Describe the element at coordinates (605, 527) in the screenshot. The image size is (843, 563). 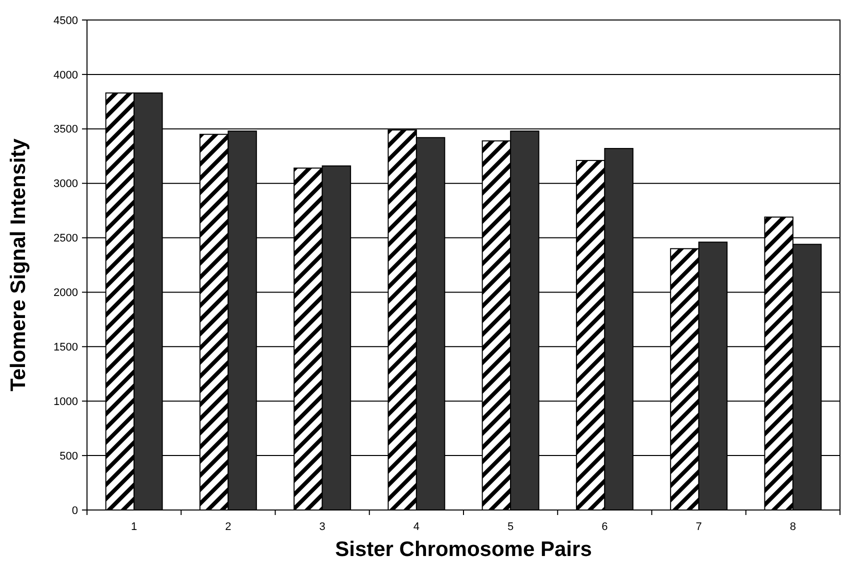
I see `x-tick-label: 6` at that location.